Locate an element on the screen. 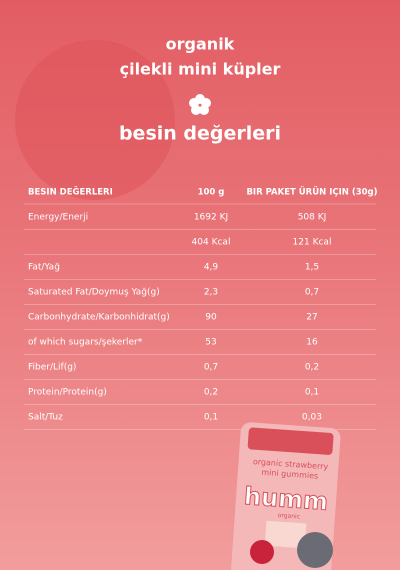 This screenshot has width=400, height=570. value-cell: 121 Kcal is located at coordinates (312, 243).